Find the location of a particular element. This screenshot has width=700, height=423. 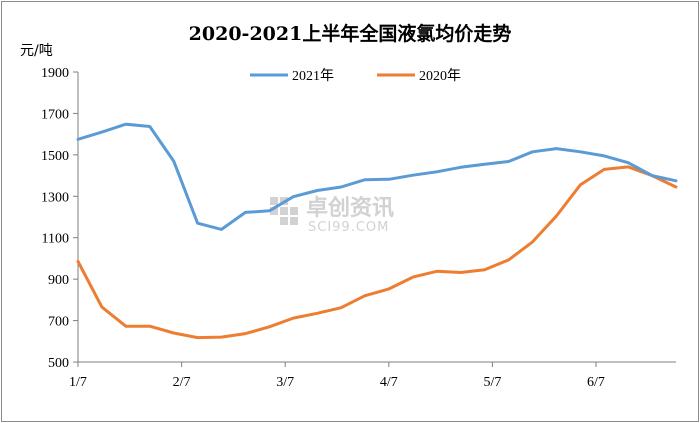

y-tick-label: 700 is located at coordinates (58, 322).